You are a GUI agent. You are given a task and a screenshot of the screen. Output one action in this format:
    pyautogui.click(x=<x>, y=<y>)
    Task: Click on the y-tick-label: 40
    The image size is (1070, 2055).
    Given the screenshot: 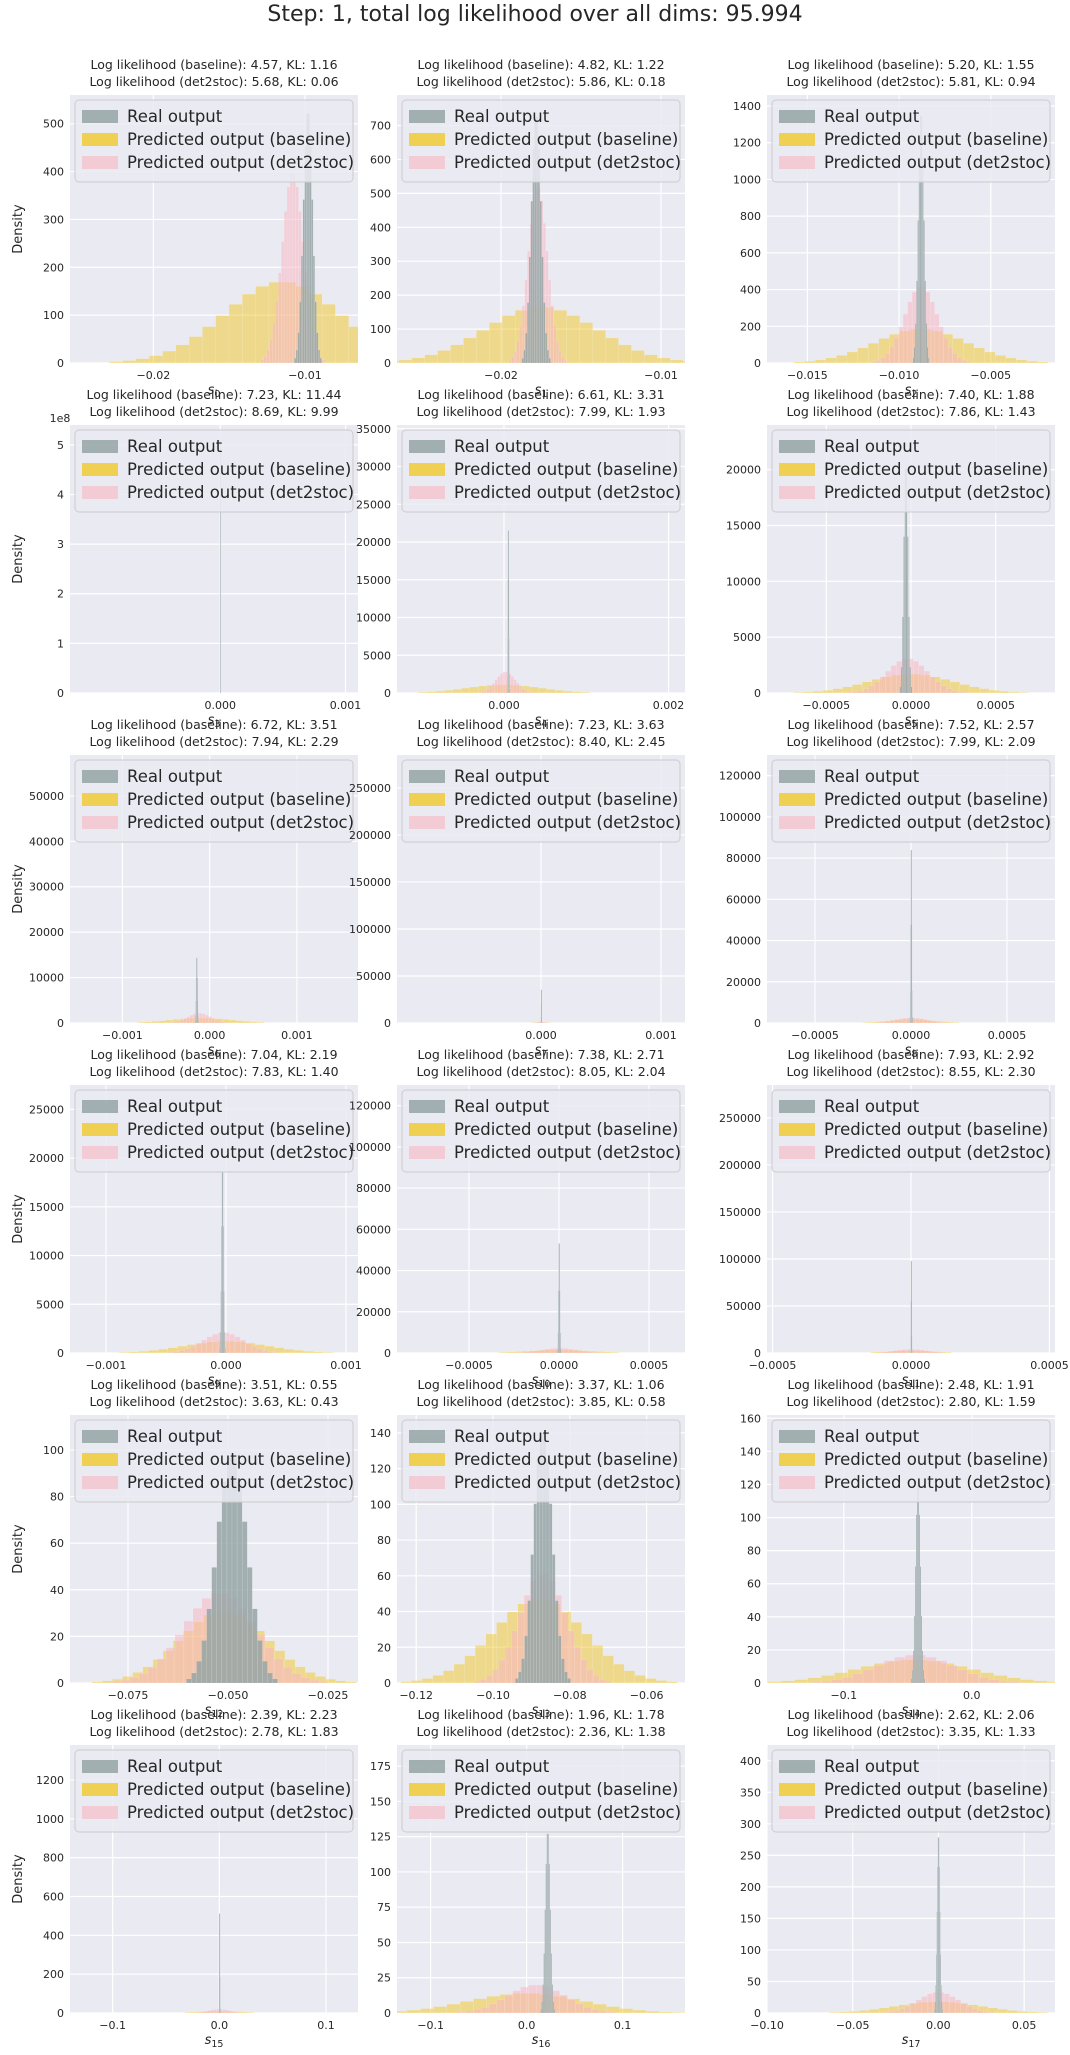 What is the action you would take?
    pyautogui.click(x=754, y=1617)
    